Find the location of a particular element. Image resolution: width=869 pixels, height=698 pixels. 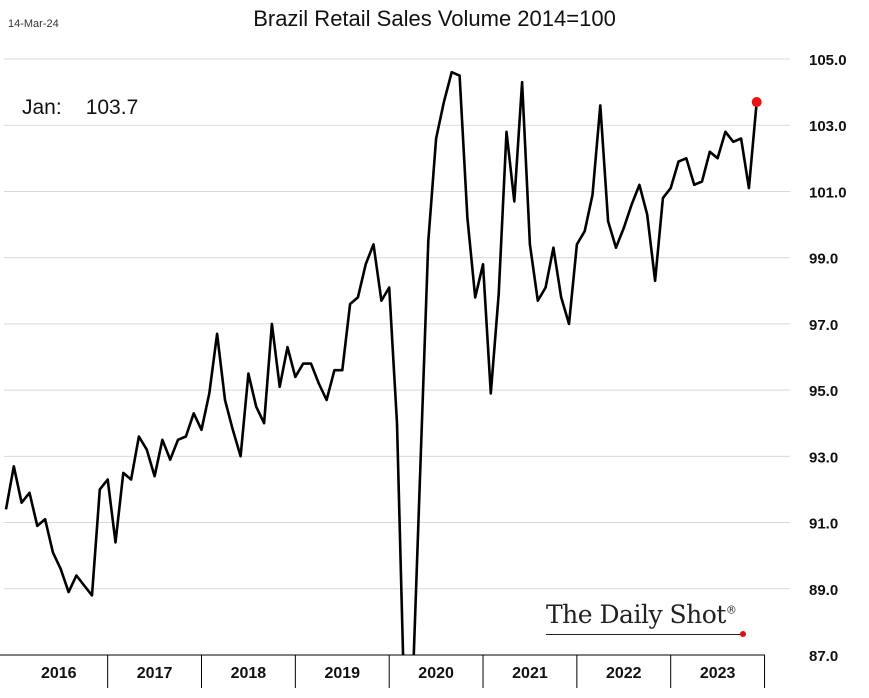

annotation-value: 103.7 is located at coordinates (112, 107).